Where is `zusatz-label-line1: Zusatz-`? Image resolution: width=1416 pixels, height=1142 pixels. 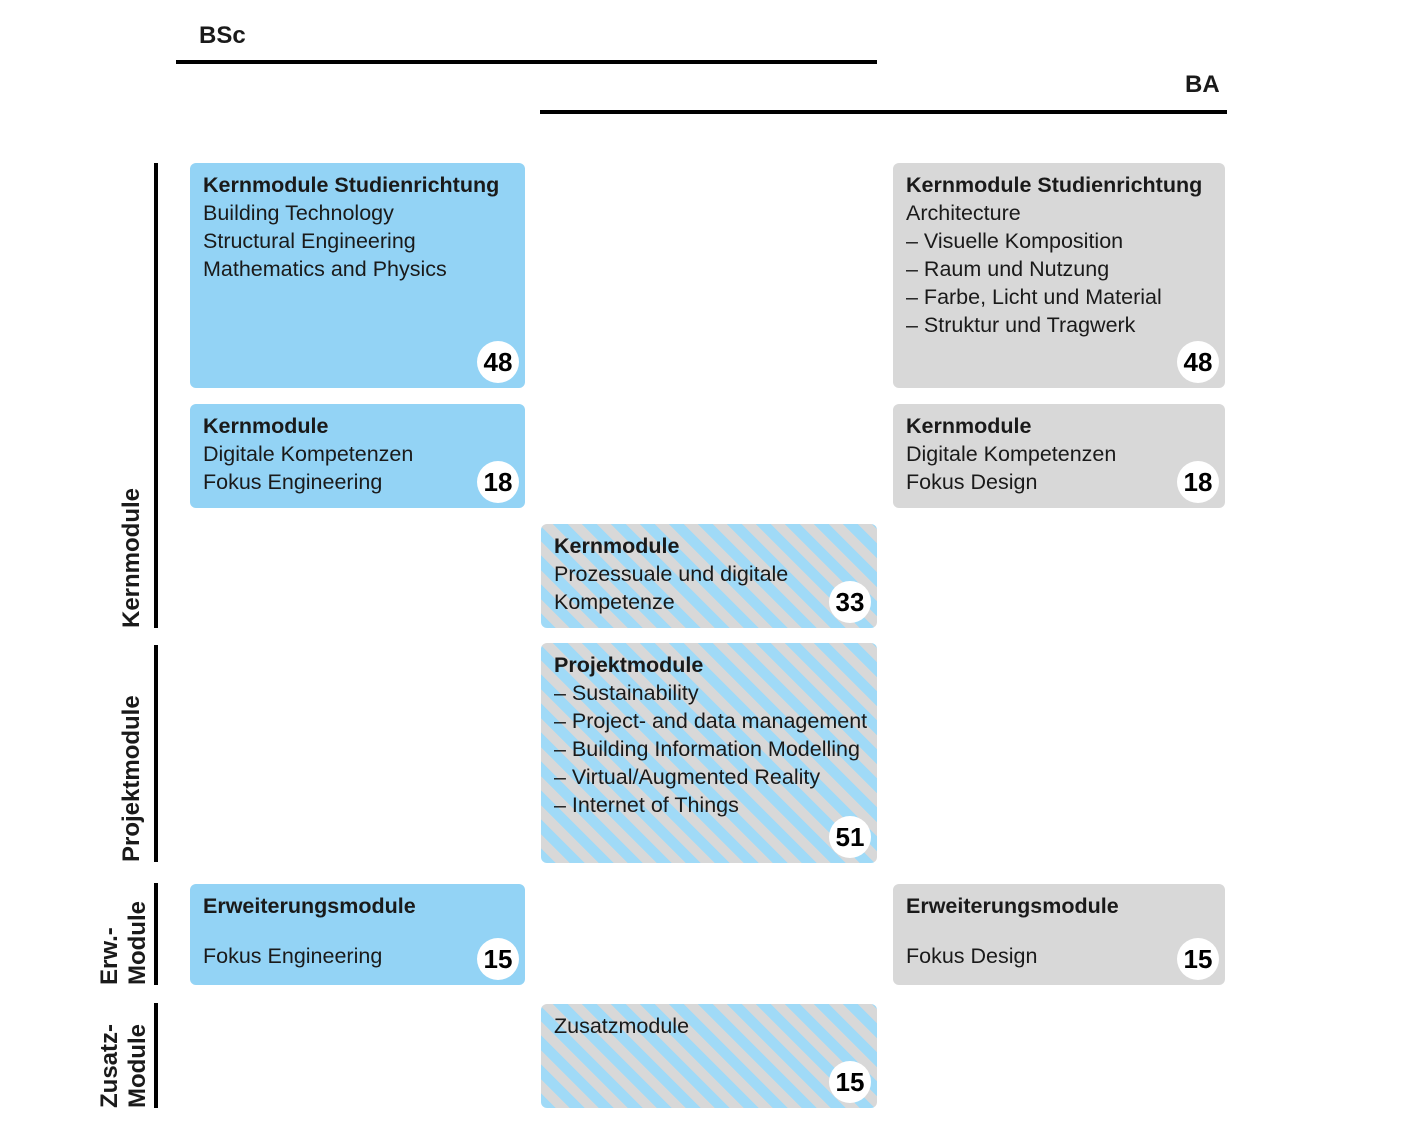
zusatz-label-line1: Zusatz- is located at coordinates (109, 1066).